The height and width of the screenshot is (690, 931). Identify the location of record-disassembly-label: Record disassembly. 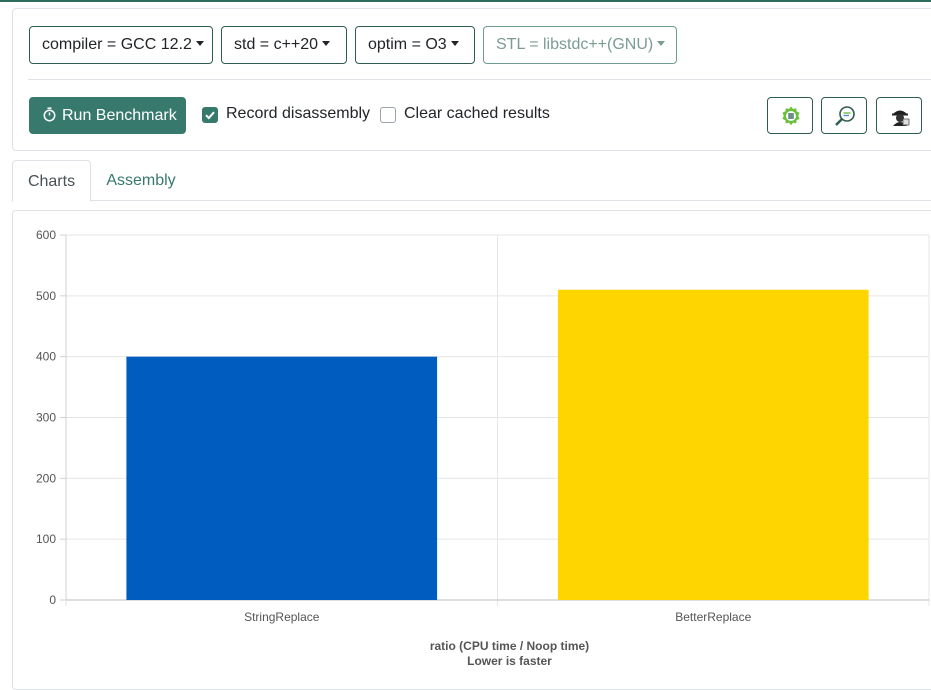
(298, 113).